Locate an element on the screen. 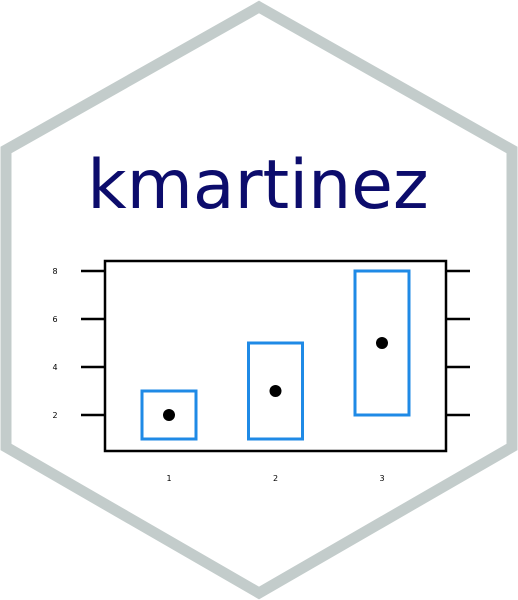 The width and height of the screenshot is (518, 600). x-tick-label: 3 is located at coordinates (381, 478).